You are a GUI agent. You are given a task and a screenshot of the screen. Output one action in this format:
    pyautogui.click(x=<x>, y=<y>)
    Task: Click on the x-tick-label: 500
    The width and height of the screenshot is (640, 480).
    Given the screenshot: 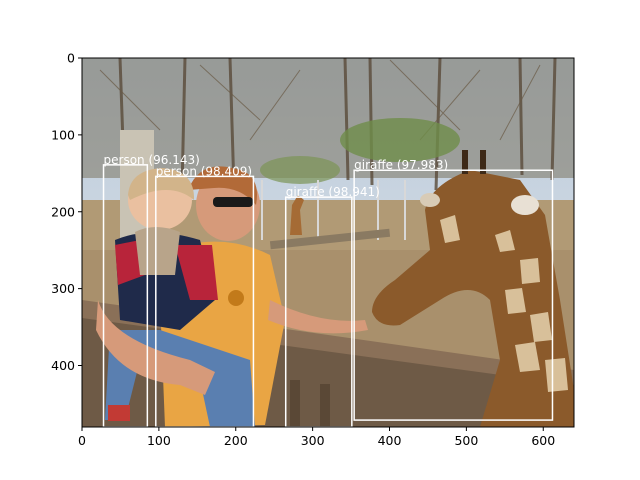 What is the action you would take?
    pyautogui.click(x=466, y=440)
    